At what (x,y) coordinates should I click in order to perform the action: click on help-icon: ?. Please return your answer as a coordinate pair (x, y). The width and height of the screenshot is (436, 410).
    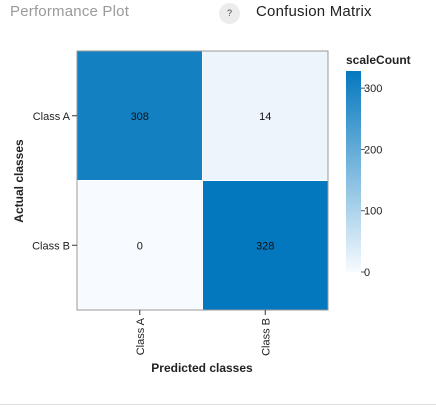
    Looking at the image, I should click on (229, 13).